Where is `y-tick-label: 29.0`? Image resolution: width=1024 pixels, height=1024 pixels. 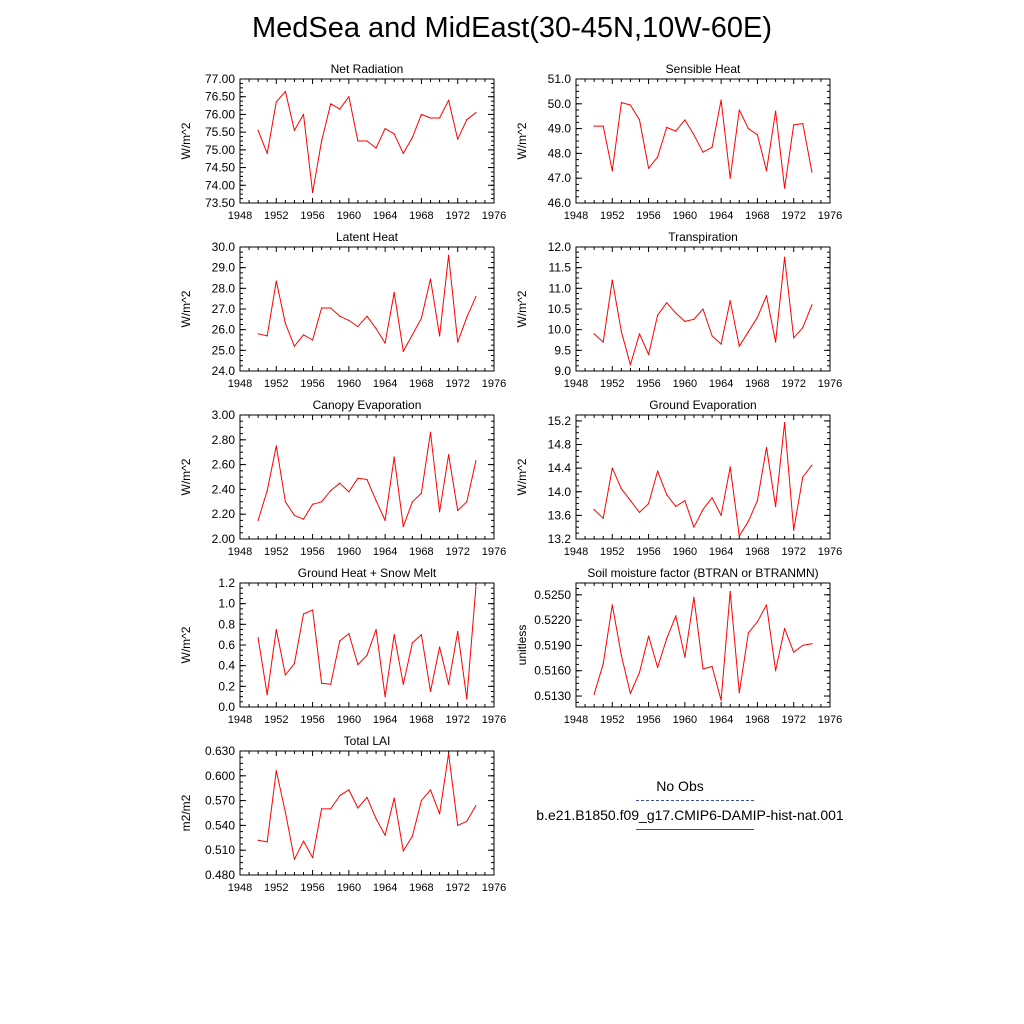
y-tick-label: 29.0 is located at coordinates (224, 268).